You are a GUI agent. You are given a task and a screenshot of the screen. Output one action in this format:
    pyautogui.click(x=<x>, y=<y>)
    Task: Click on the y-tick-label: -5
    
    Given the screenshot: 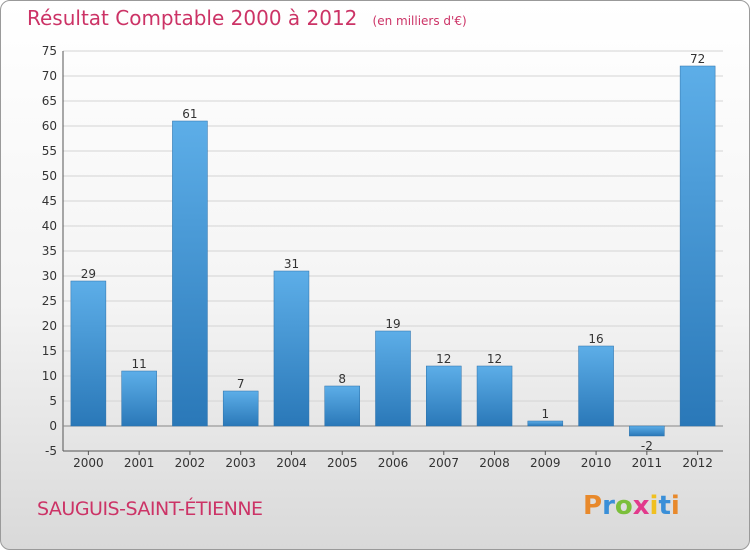 What is the action you would take?
    pyautogui.click(x=51, y=451)
    